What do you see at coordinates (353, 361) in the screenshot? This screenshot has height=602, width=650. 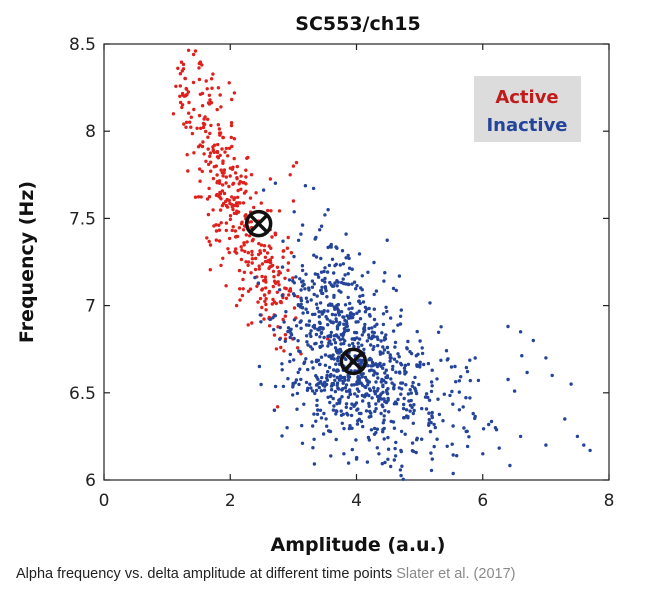 I see `centroid-inactive` at bounding box center [353, 361].